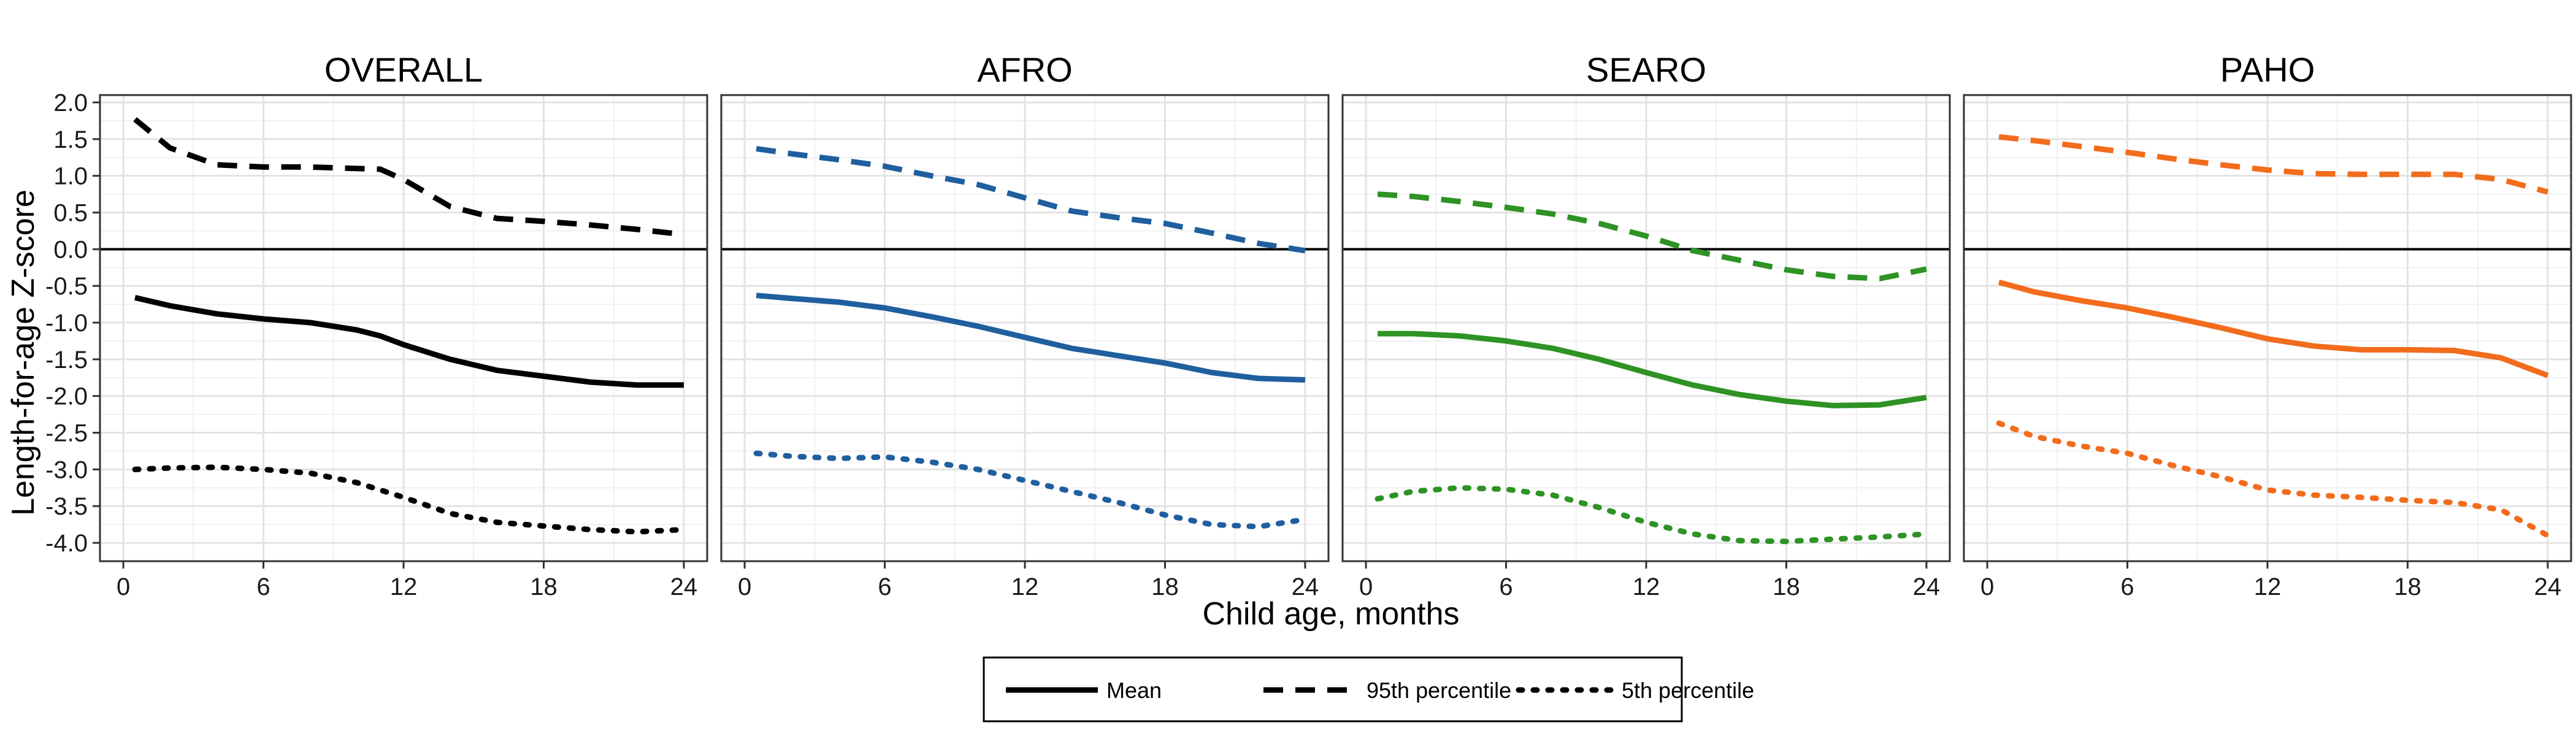  Describe the element at coordinates (70, 212) in the screenshot. I see `y-tick-label: 0.5` at that location.